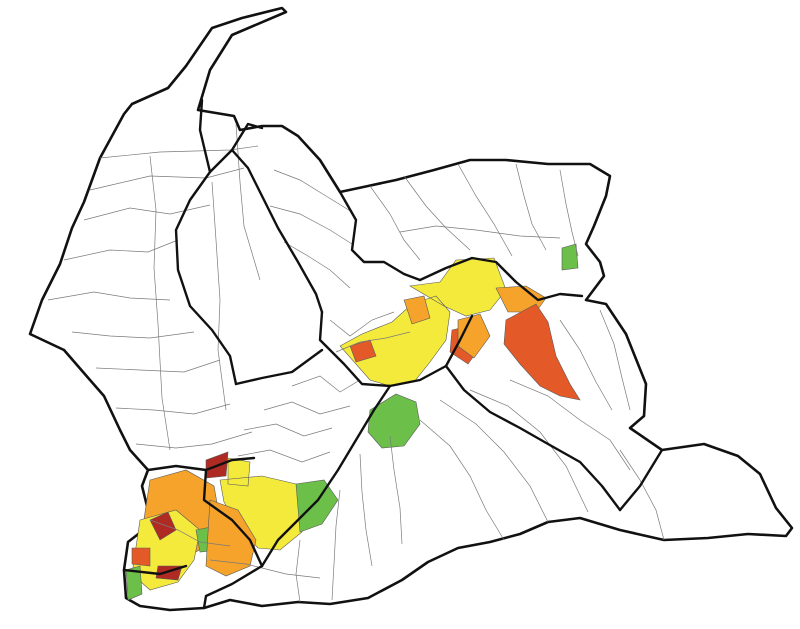  Describe the element at coordinates (141, 557) in the screenshot. I see `region-west-cluster-e` at that location.